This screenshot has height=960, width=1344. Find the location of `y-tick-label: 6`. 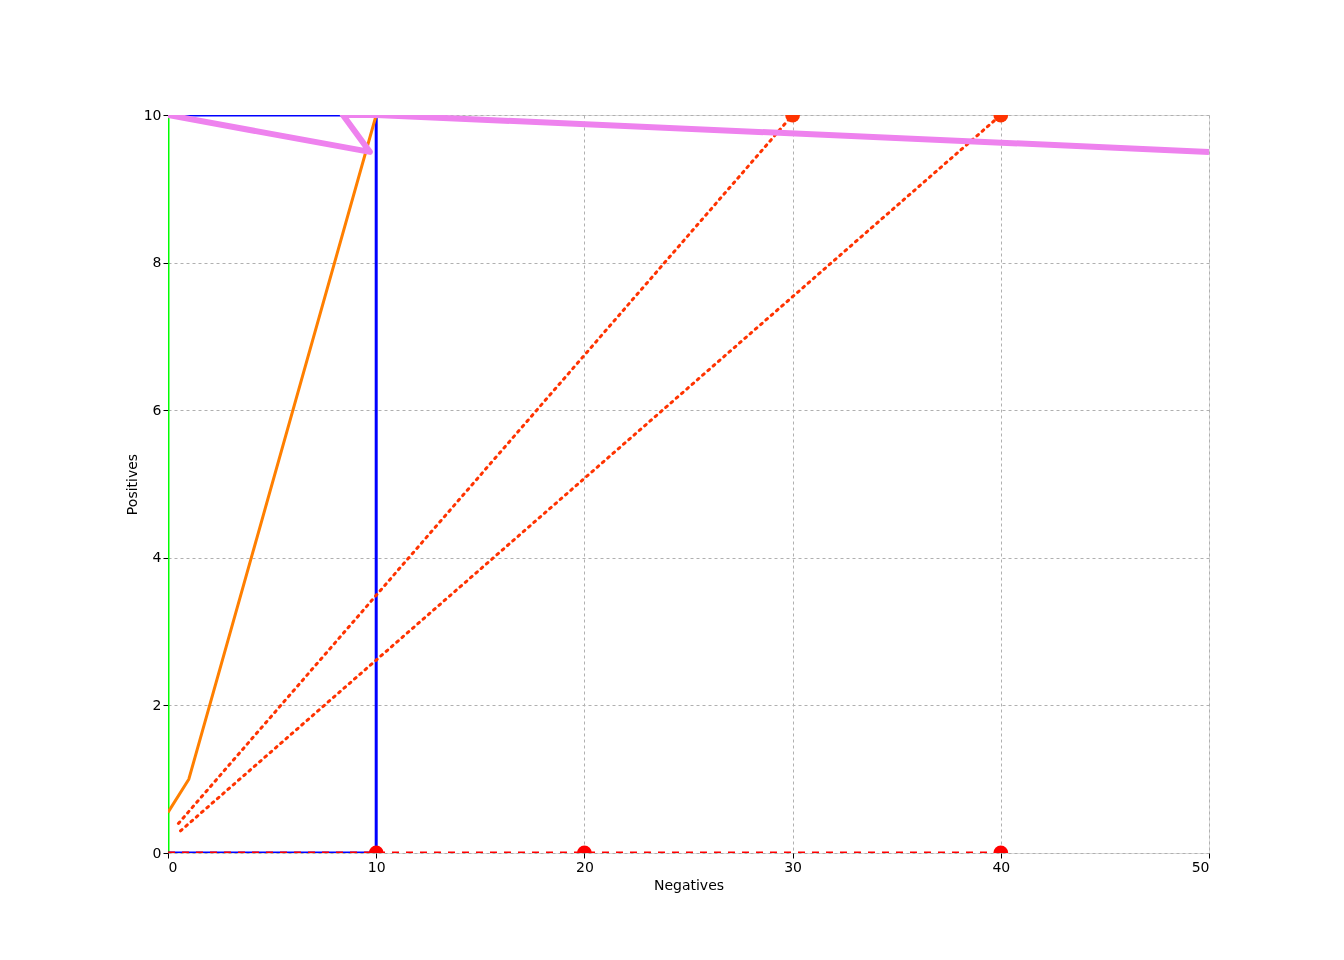

y-tick-label: 6 is located at coordinates (157, 409).